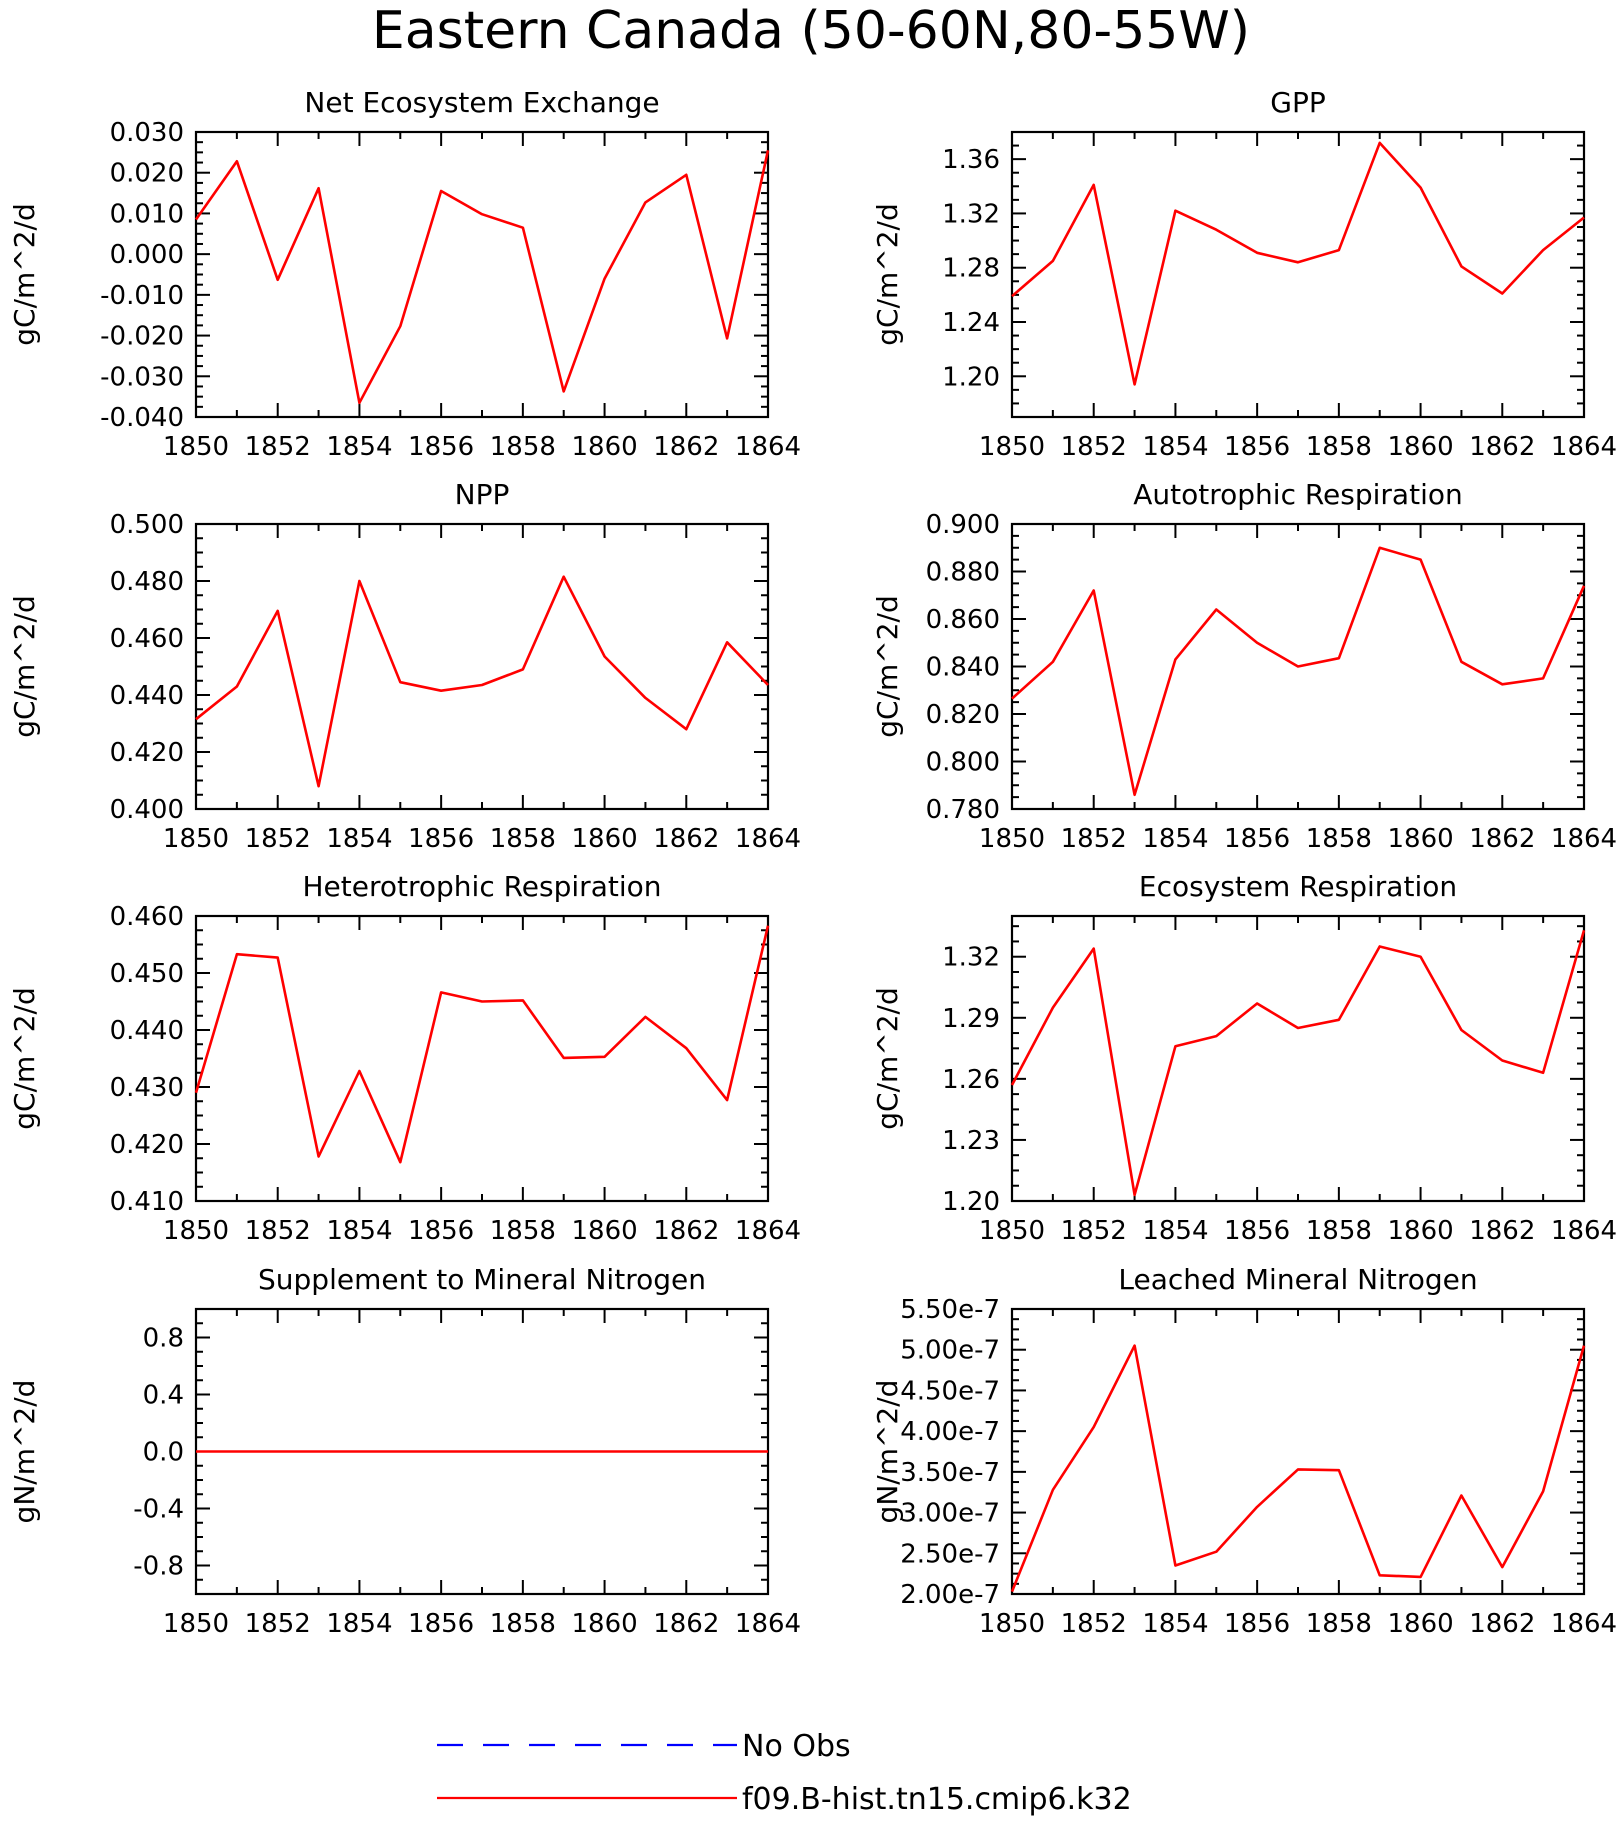 The image size is (1622, 1847). I want to click on y-tick-label: 3.50e-7, so click(950, 1473).